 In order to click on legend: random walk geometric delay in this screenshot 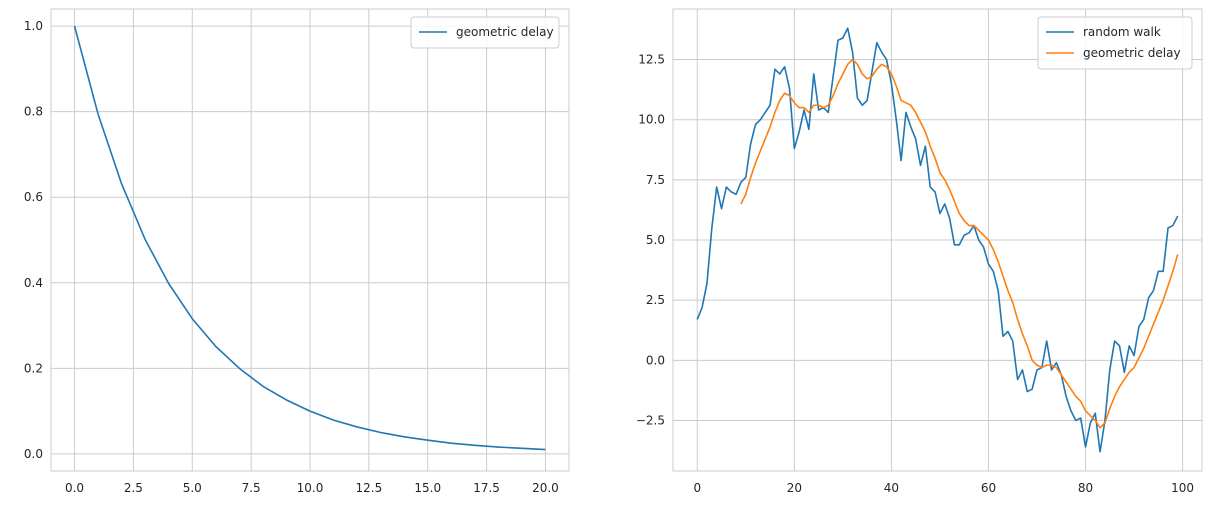, I will do `click(1115, 43)`.